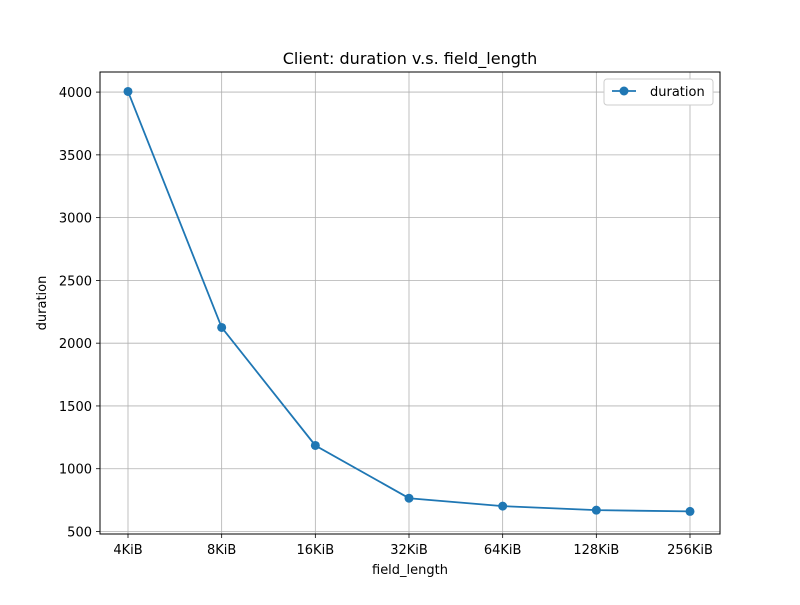  Describe the element at coordinates (75, 281) in the screenshot. I see `y-tick-label: 2500` at that location.